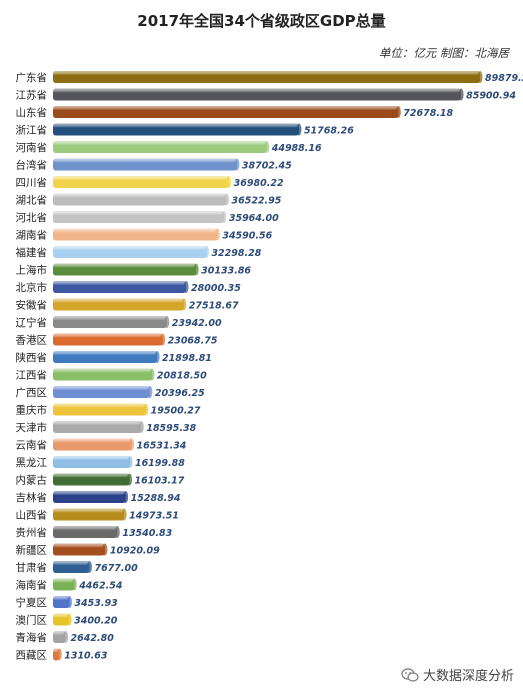  I want to click on value-label: 3453.93, so click(96, 603).